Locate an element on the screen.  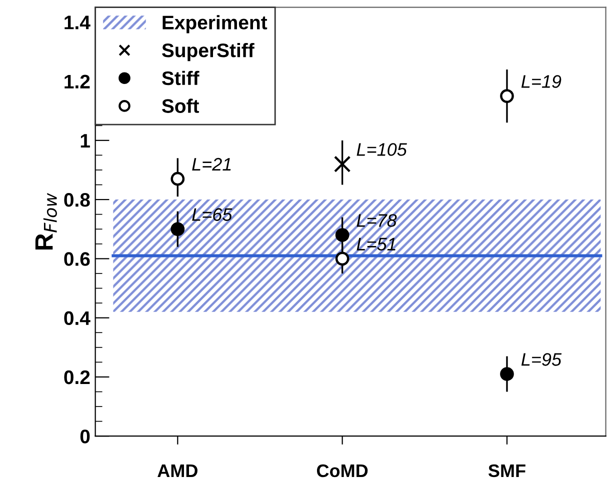
y-tick-label: 0.4 is located at coordinates (77, 318).